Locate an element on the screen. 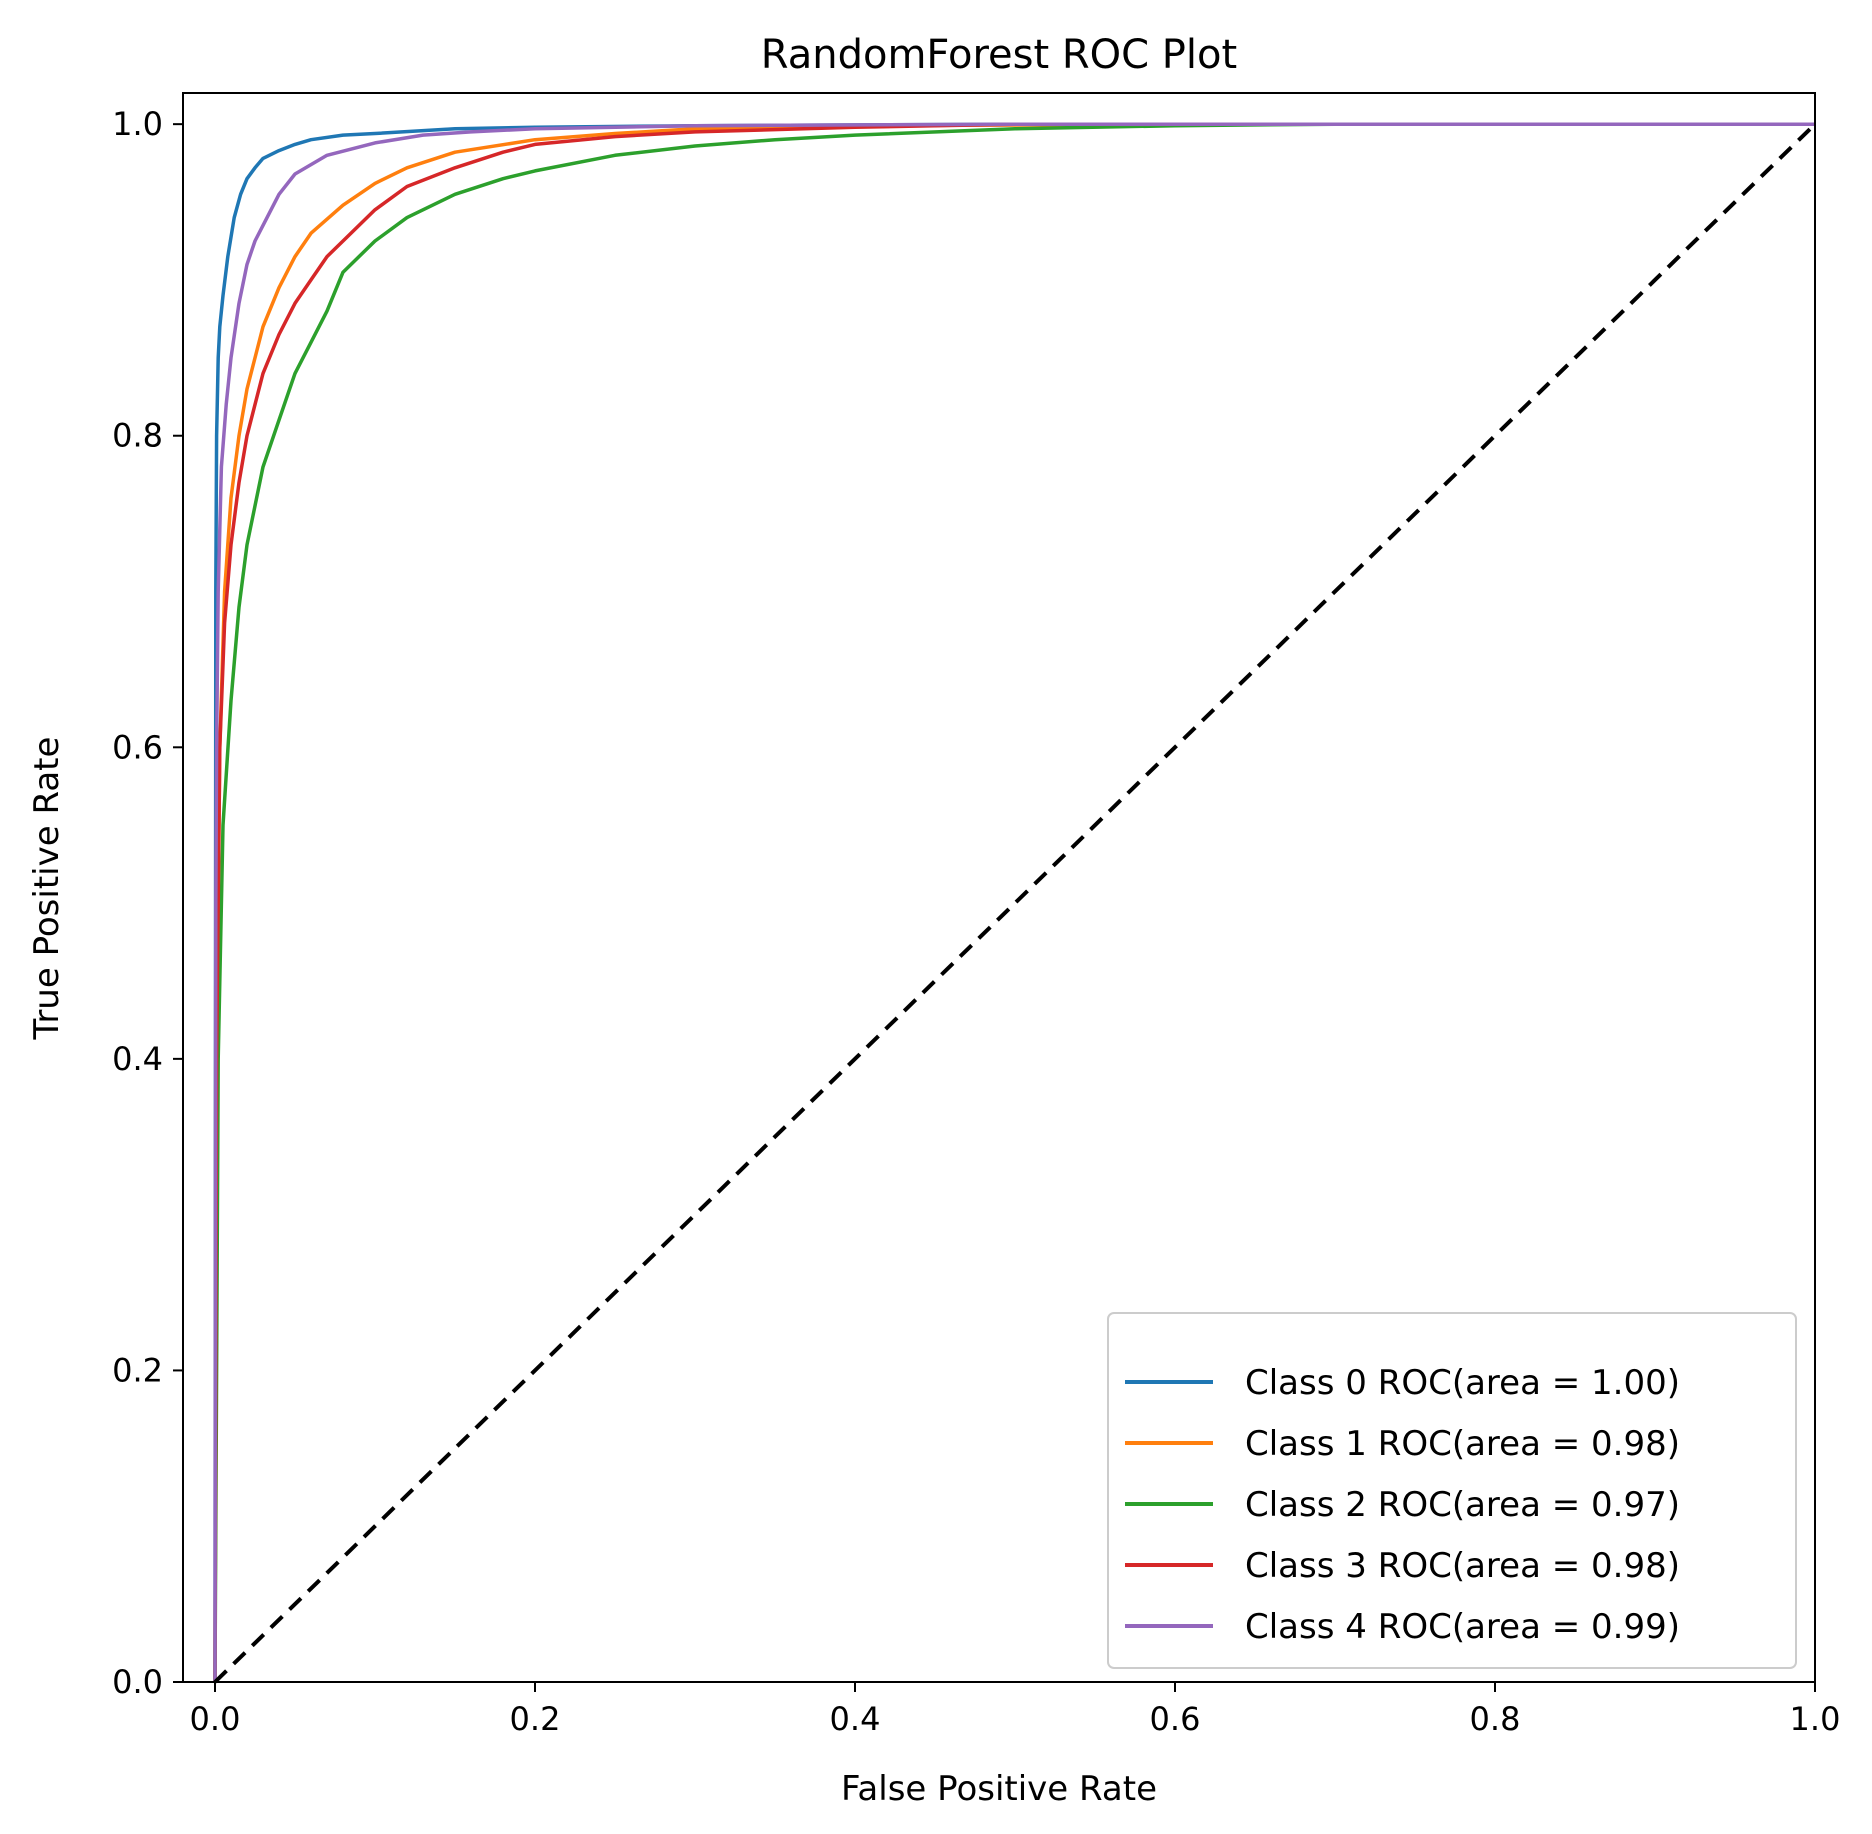 The height and width of the screenshot is (1834, 1872). legend-label-class-3: Class 3 ROC(area = 0.98) is located at coordinates (1462, 1566).